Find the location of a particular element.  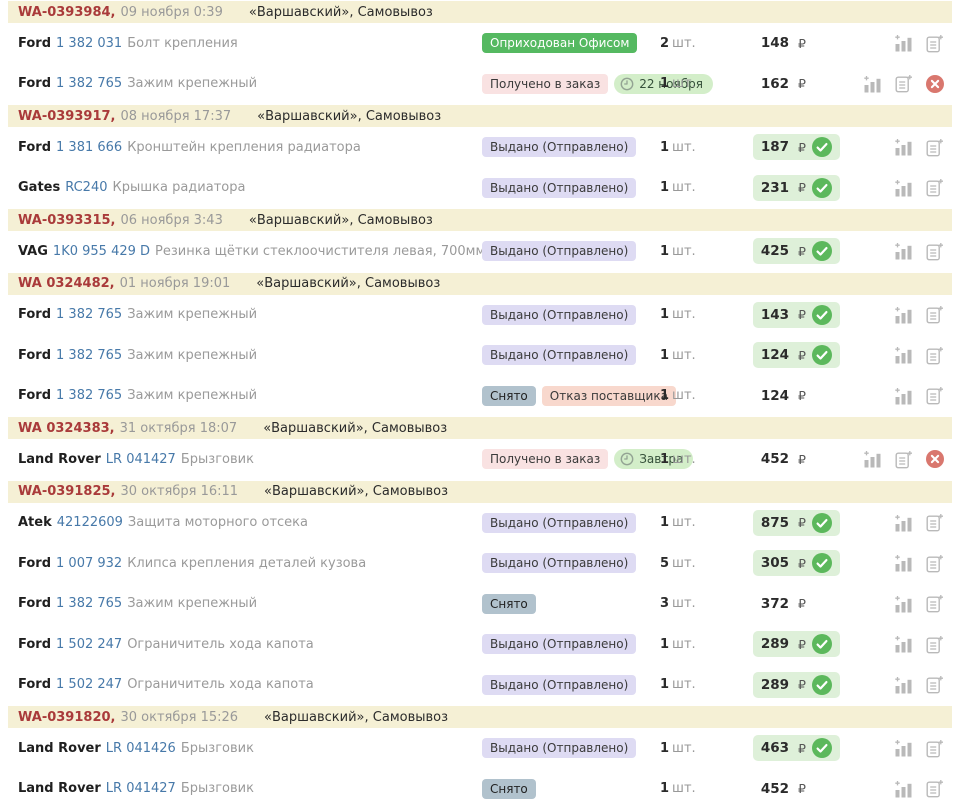

item-brand: Ford is located at coordinates (35, 604).